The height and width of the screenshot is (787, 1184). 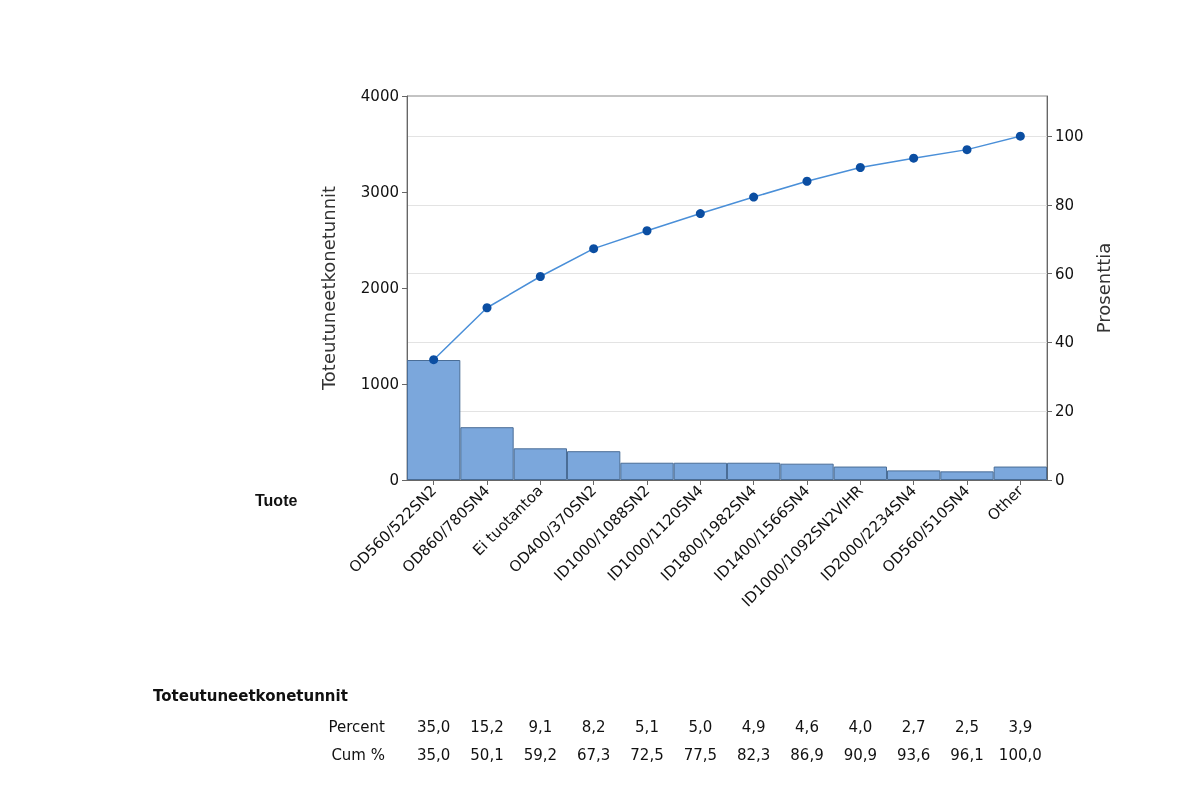 I want to click on data-label: 82,3, so click(x=753, y=755).